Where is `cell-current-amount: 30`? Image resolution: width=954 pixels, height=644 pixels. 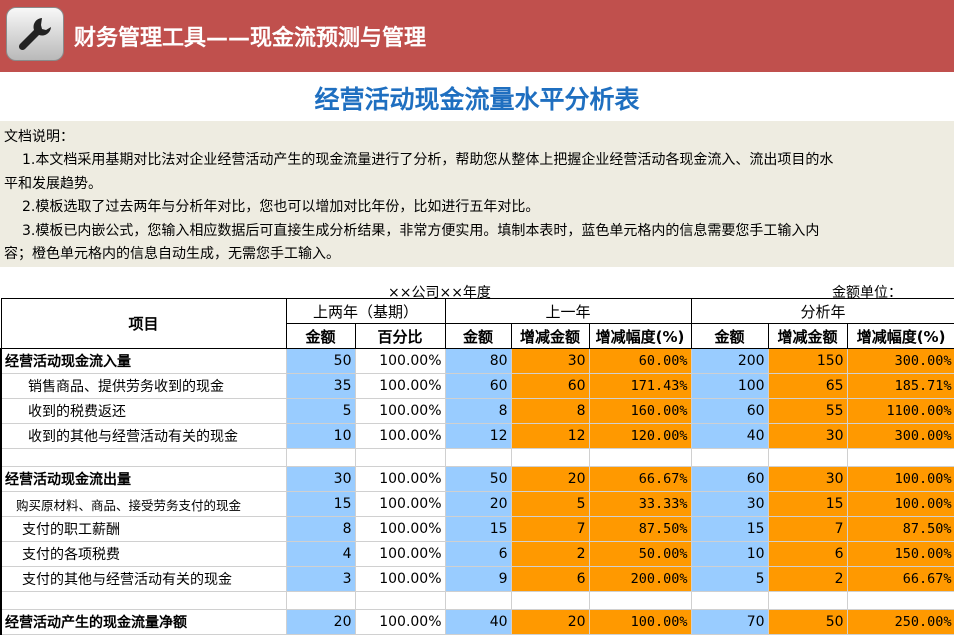
cell-current-amount: 30 is located at coordinates (729, 504).